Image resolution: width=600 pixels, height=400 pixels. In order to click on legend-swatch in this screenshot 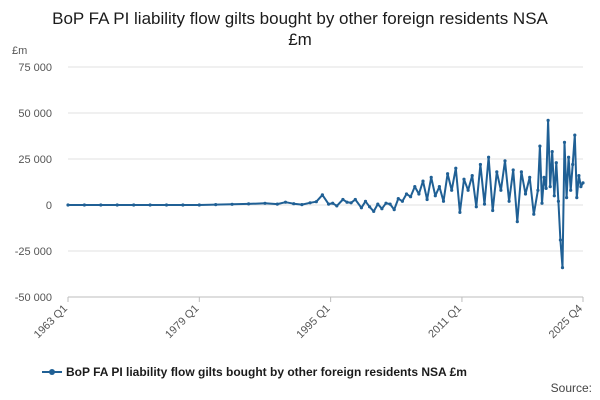, I will do `click(52, 372)`.